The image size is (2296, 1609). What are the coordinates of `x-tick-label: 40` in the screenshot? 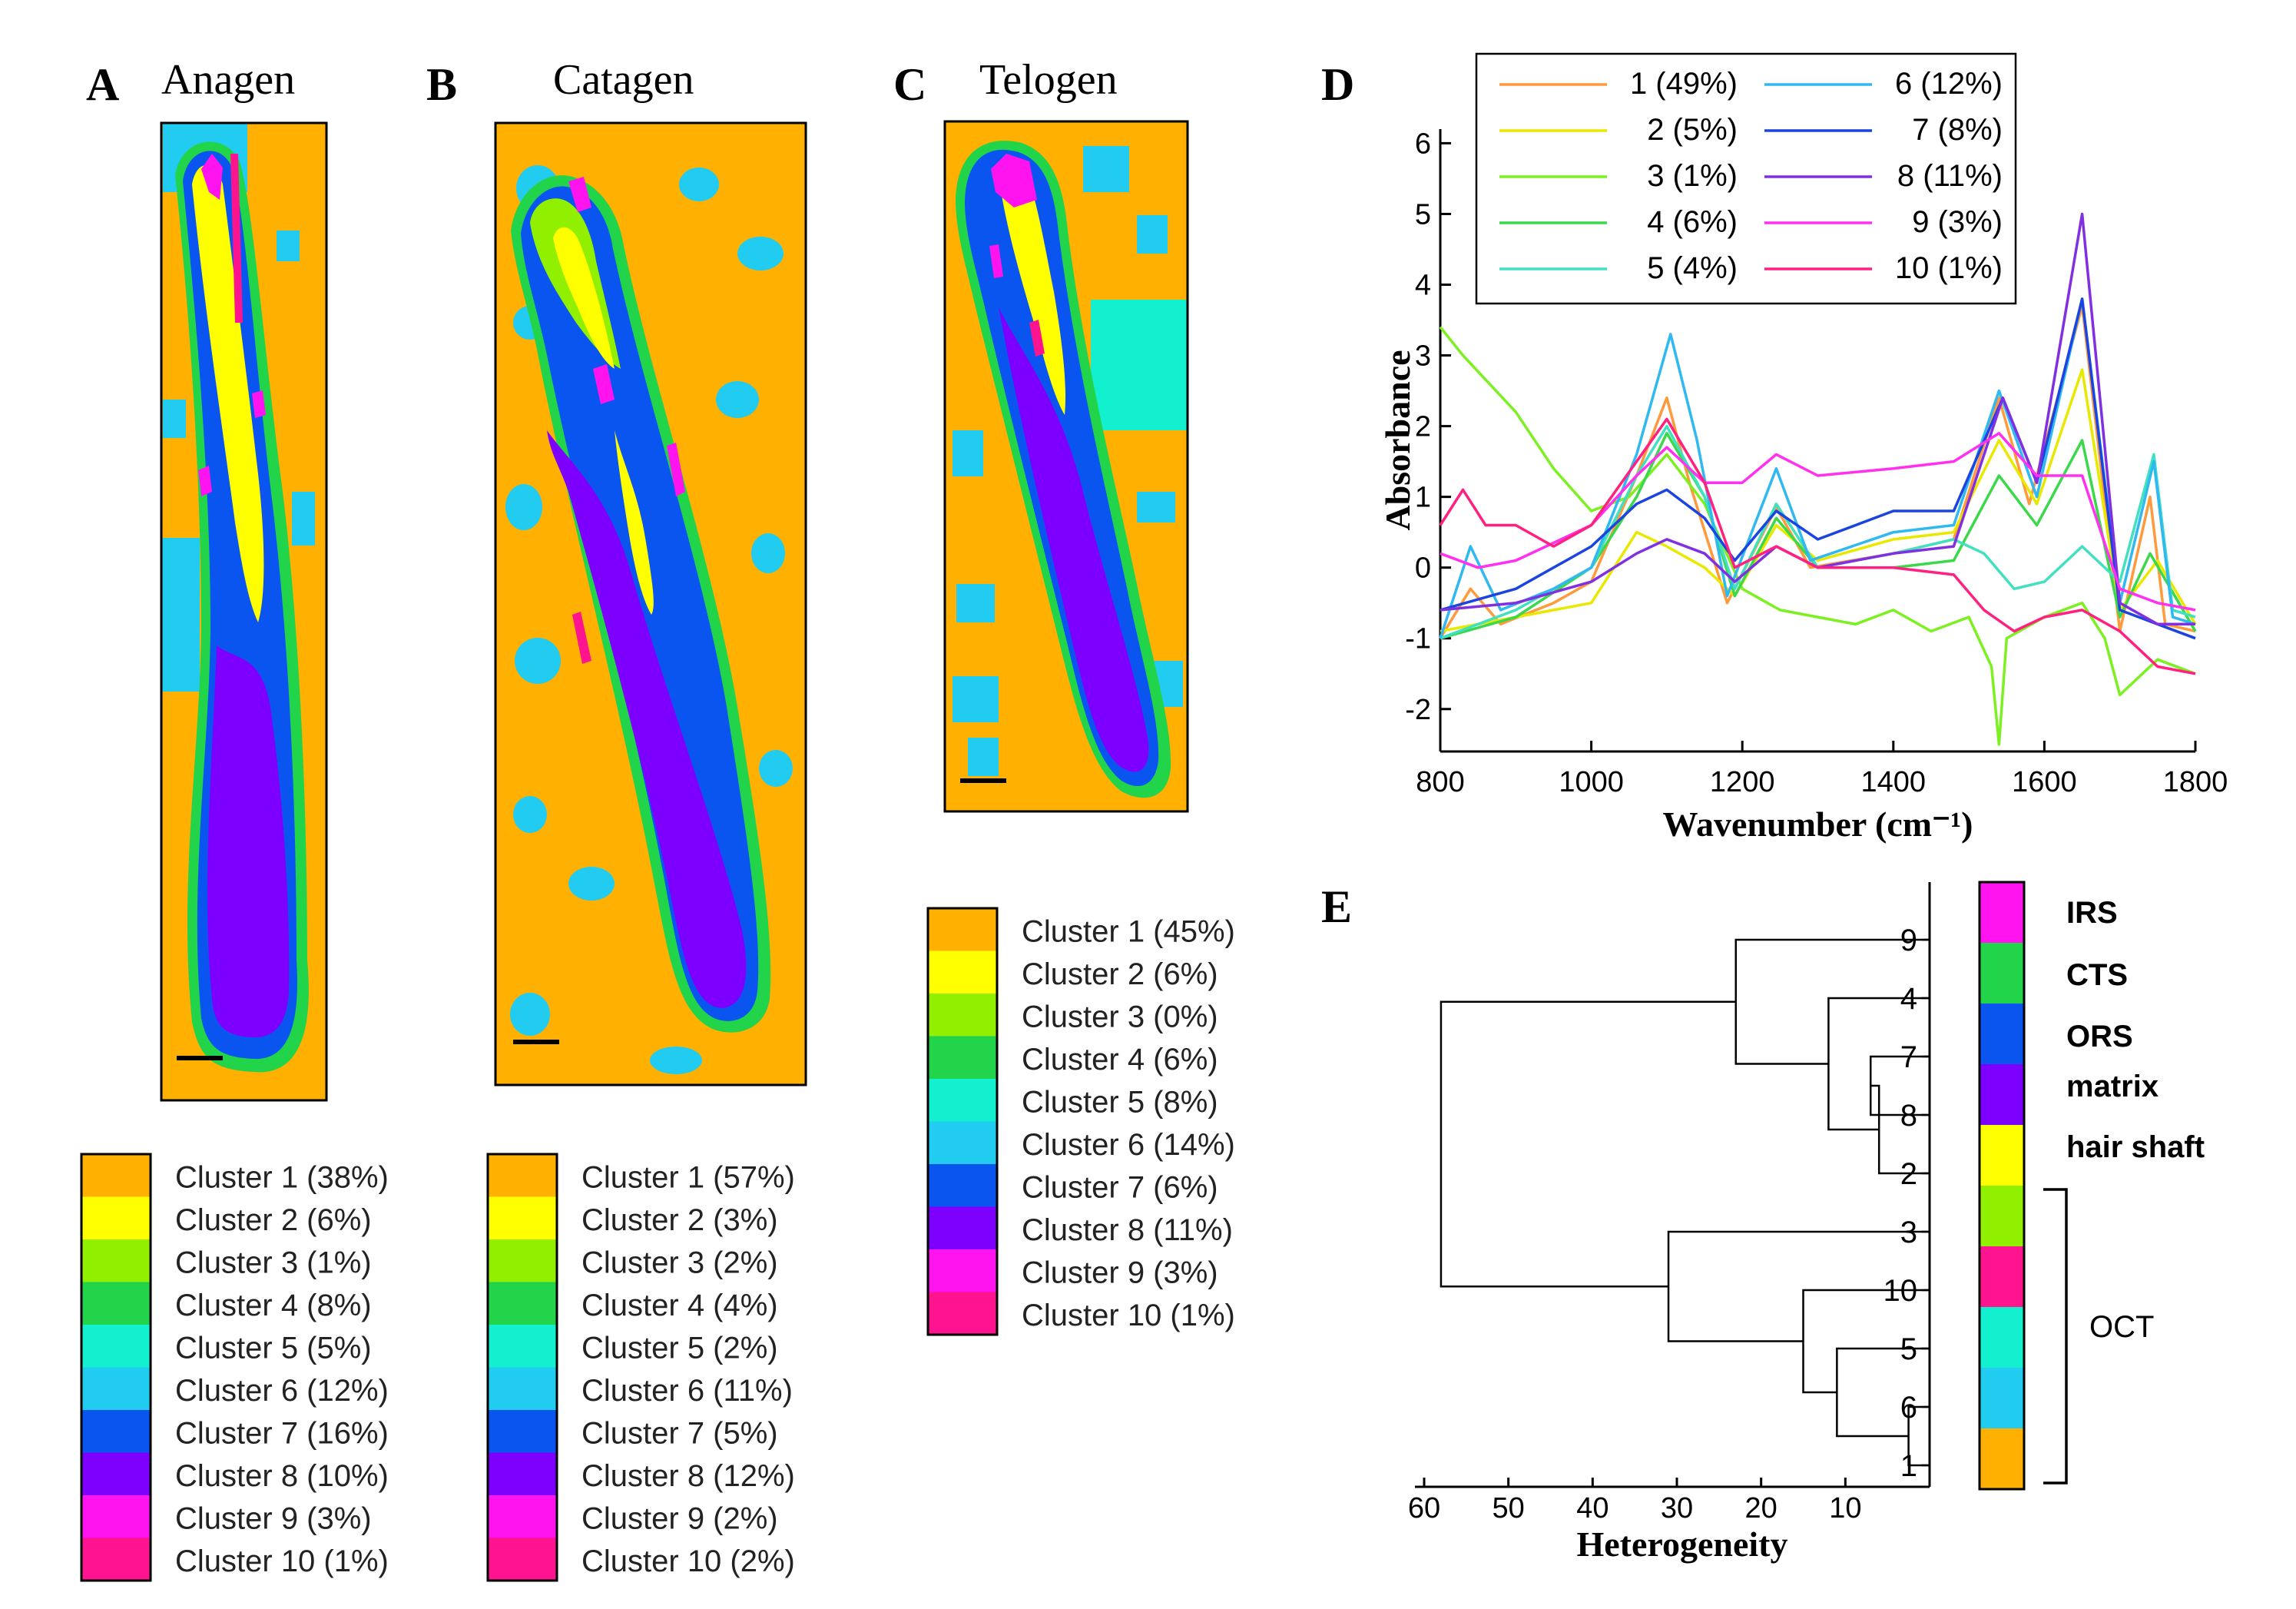 It's located at (1592, 1508).